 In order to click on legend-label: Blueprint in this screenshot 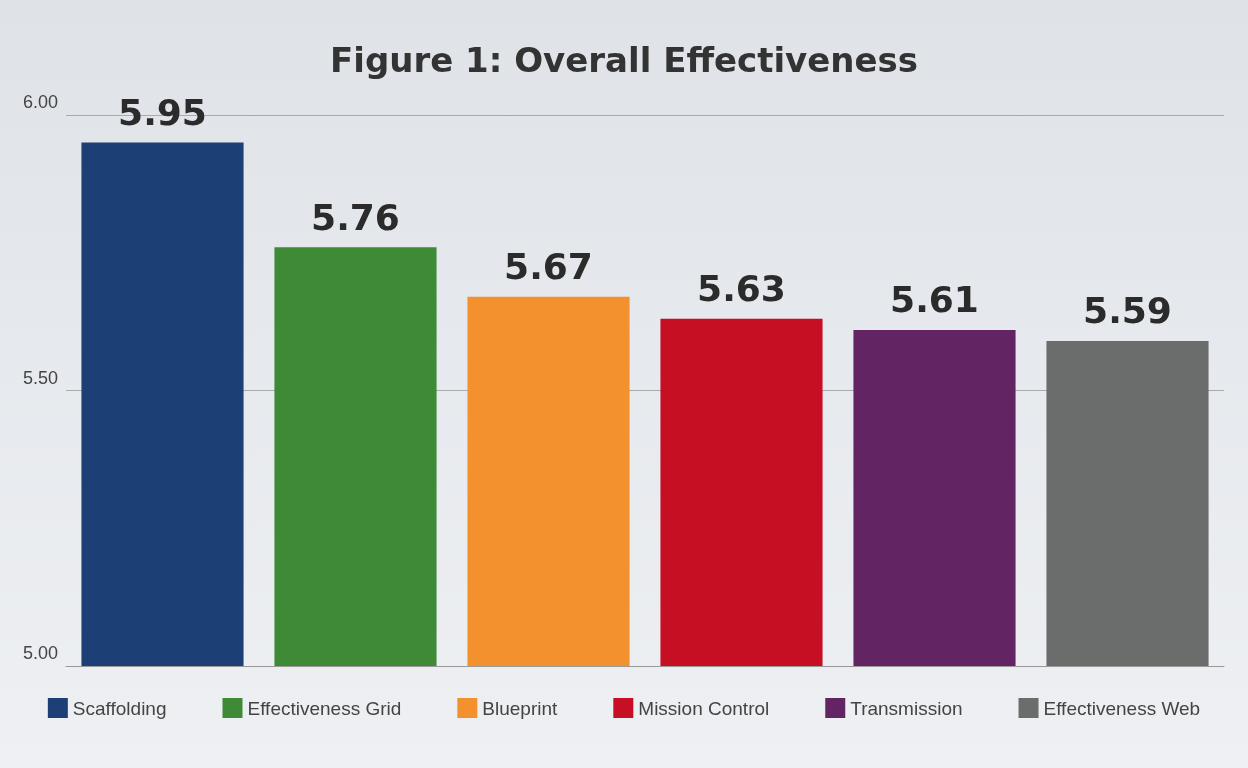, I will do `click(520, 708)`.